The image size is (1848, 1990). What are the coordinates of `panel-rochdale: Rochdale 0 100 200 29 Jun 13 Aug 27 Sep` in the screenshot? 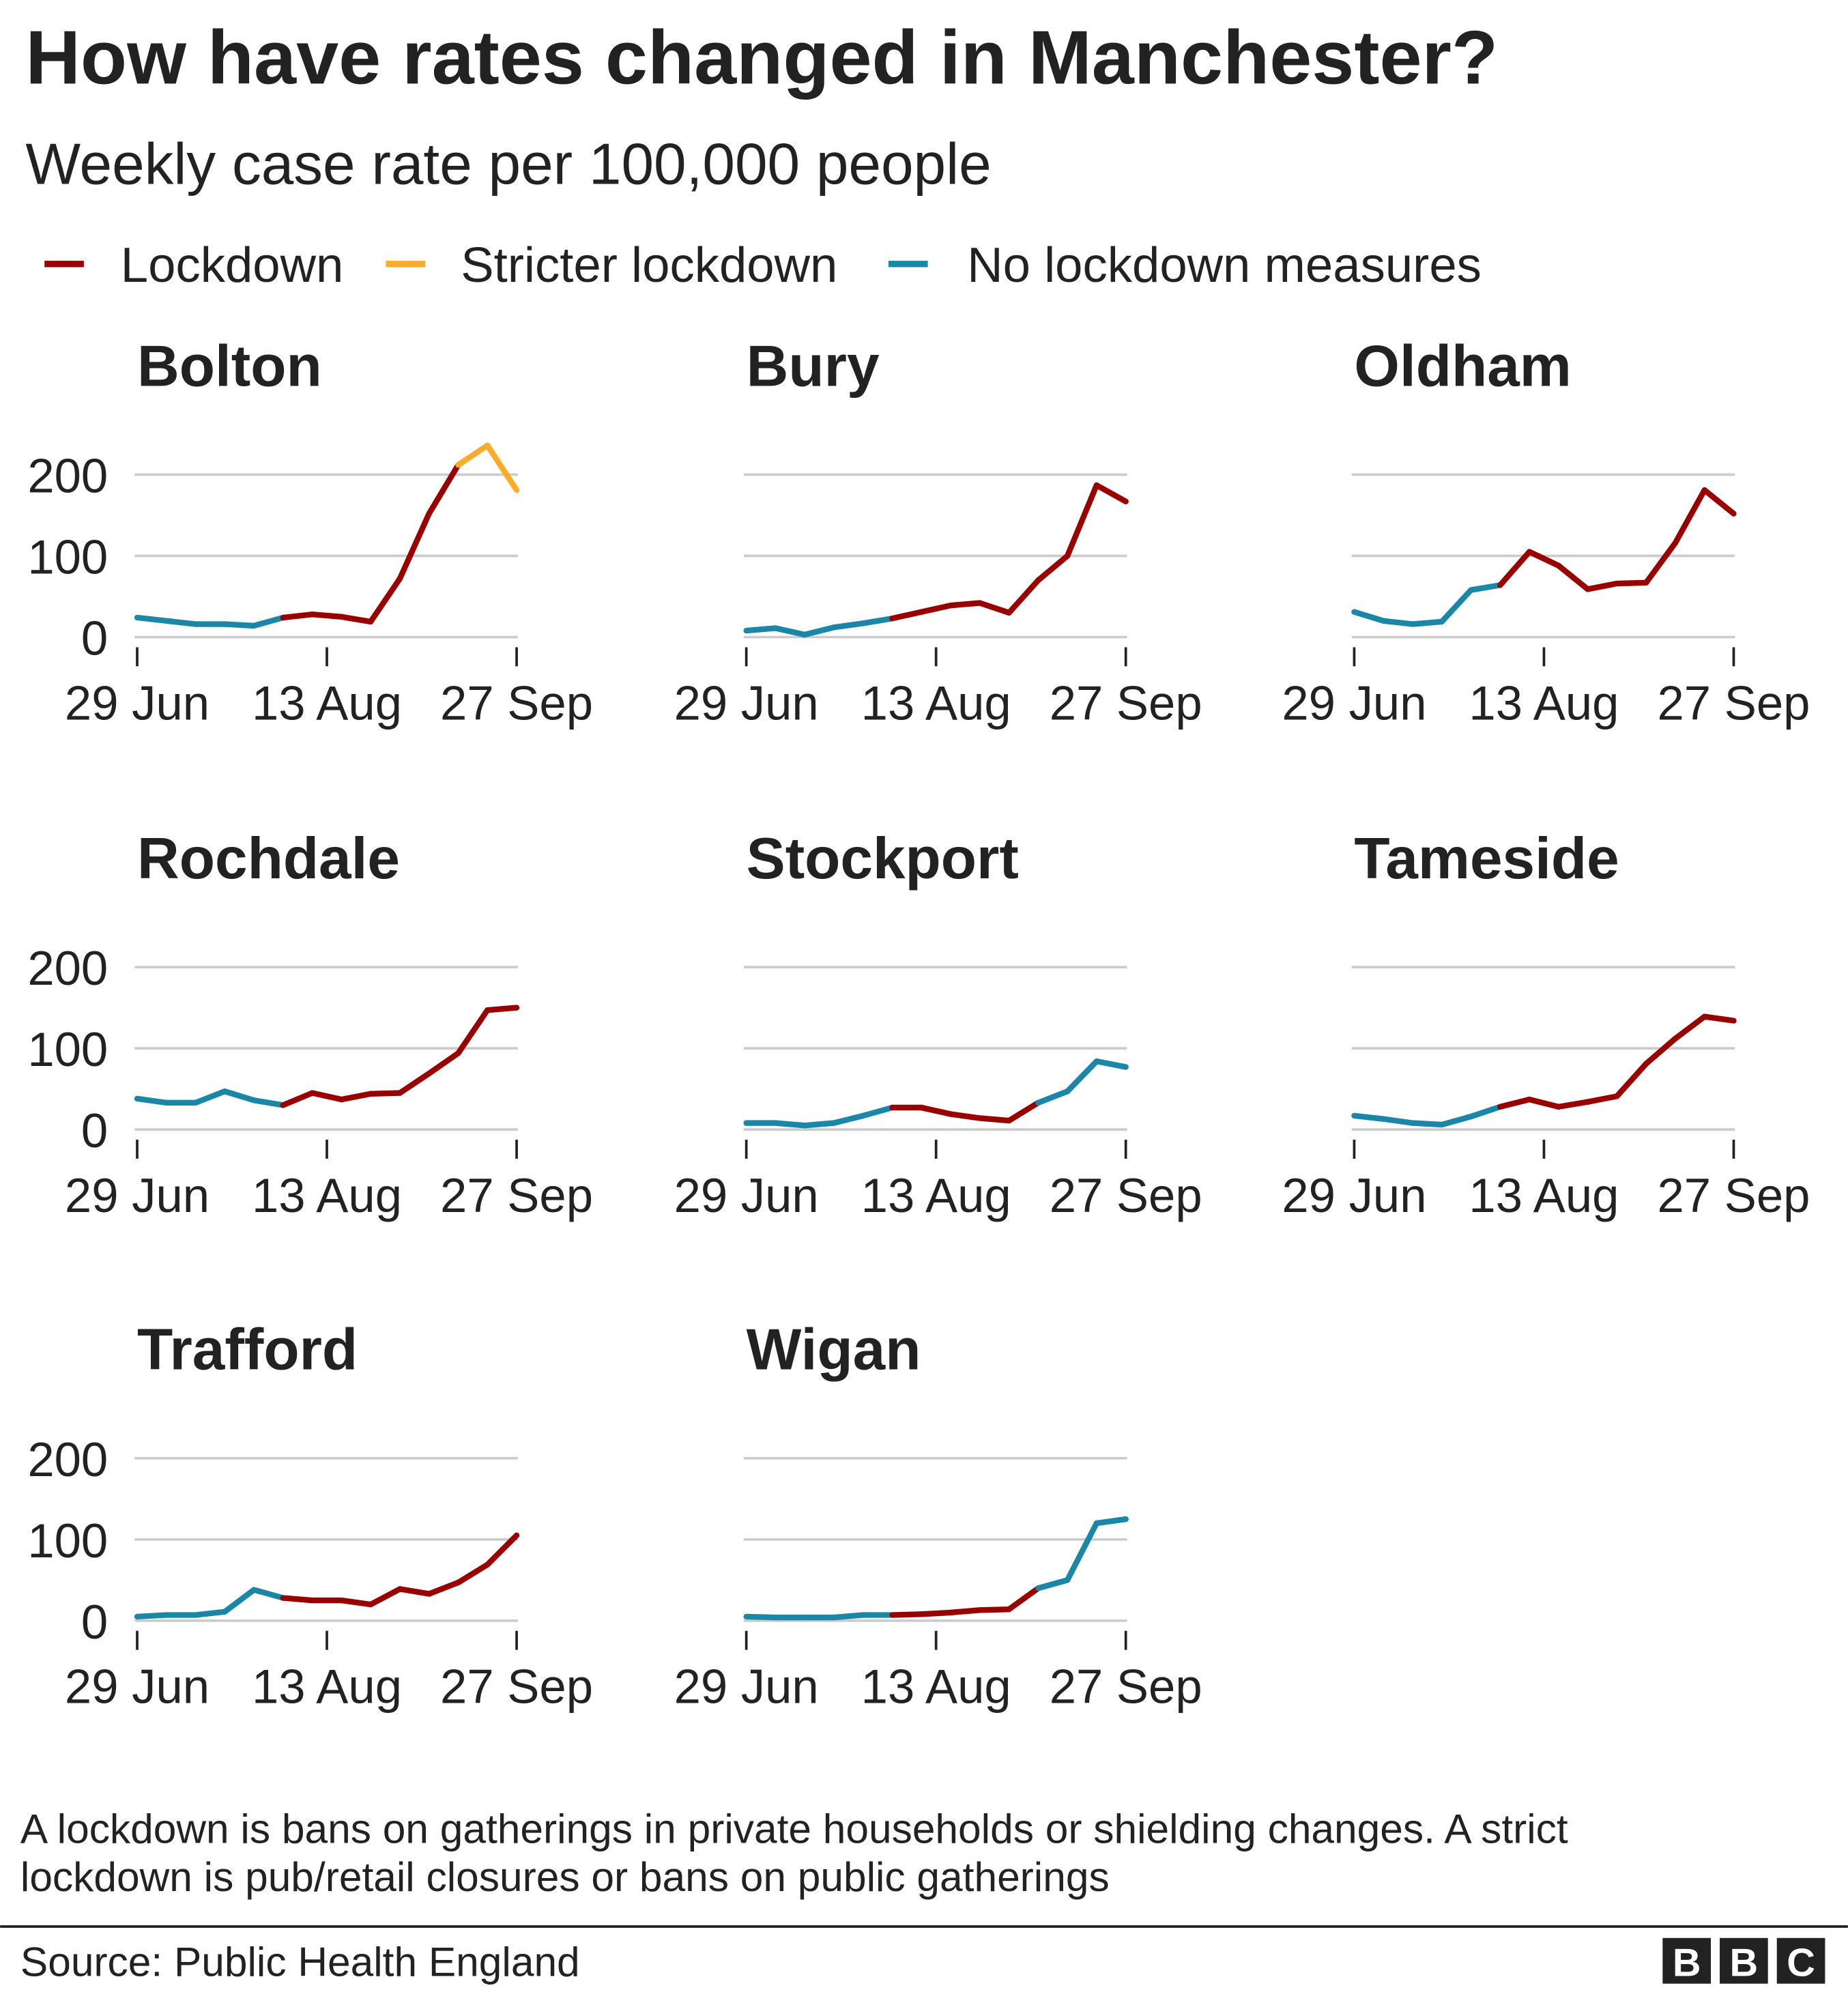 It's located at (310, 1024).